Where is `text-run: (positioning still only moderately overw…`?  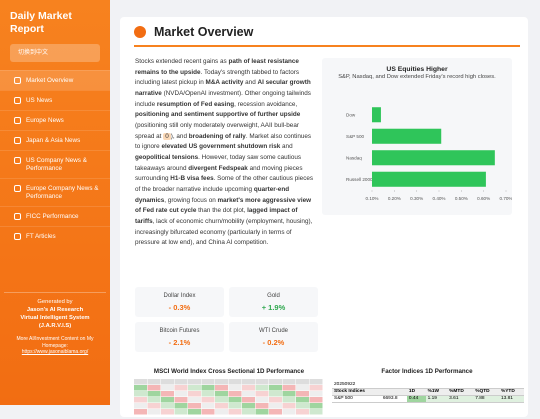
text-run: (positioning still only moderately overw… is located at coordinates (217, 130).